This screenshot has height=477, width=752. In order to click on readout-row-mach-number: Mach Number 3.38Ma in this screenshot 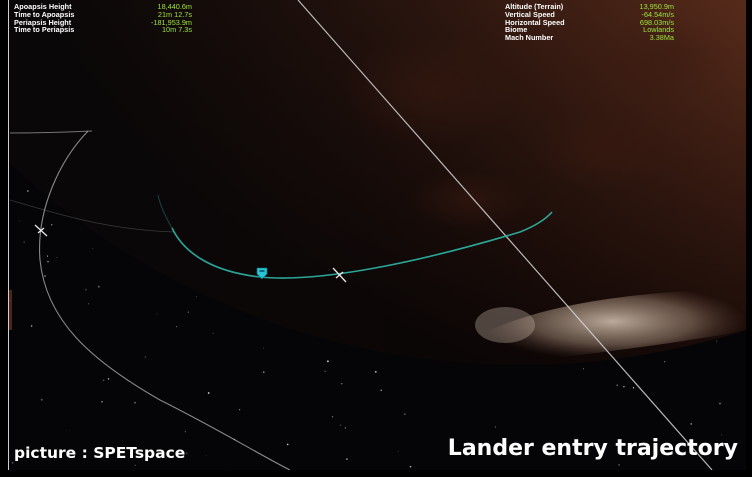, I will do `click(589, 38)`.